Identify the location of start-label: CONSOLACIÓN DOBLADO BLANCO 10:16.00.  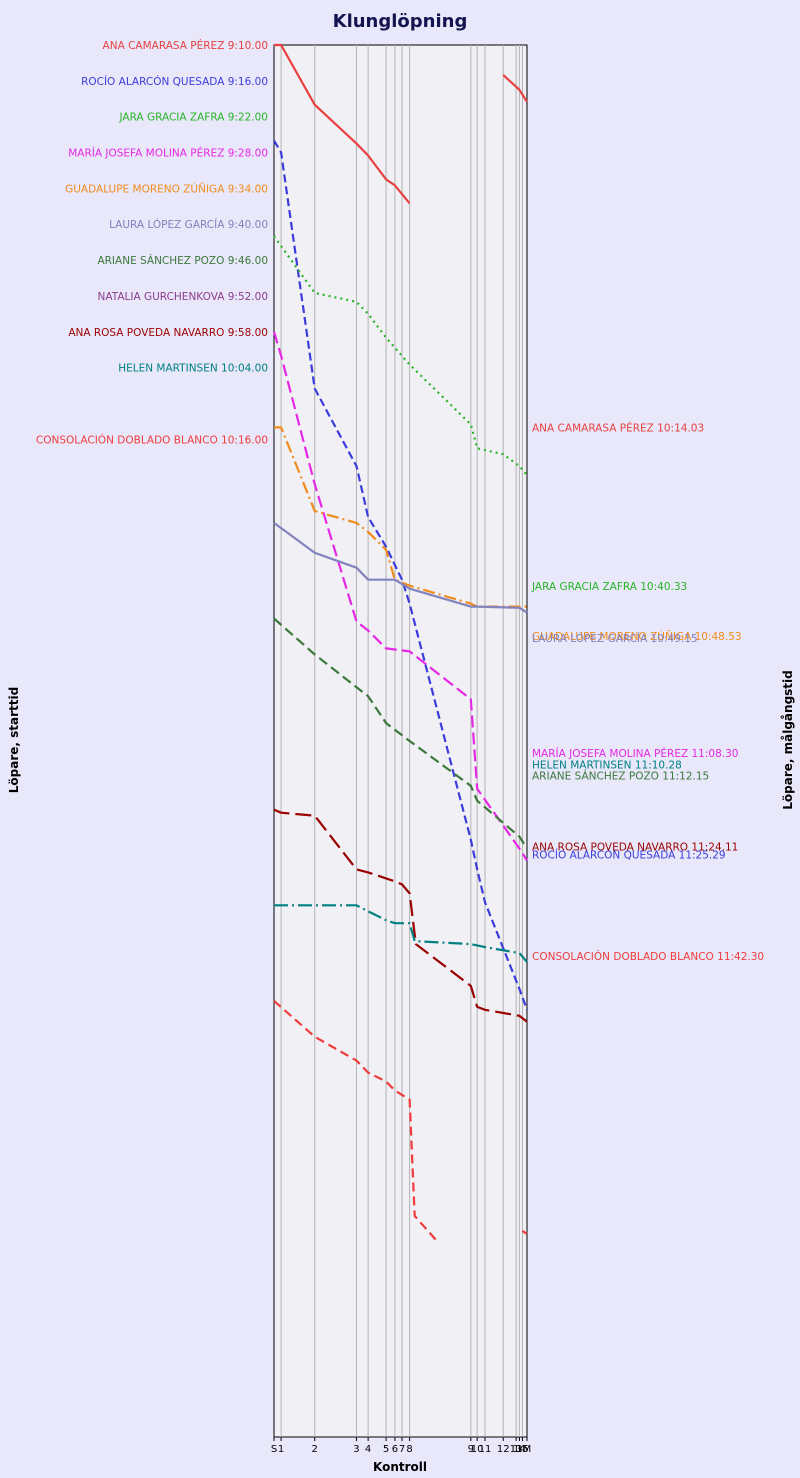
(152, 439).